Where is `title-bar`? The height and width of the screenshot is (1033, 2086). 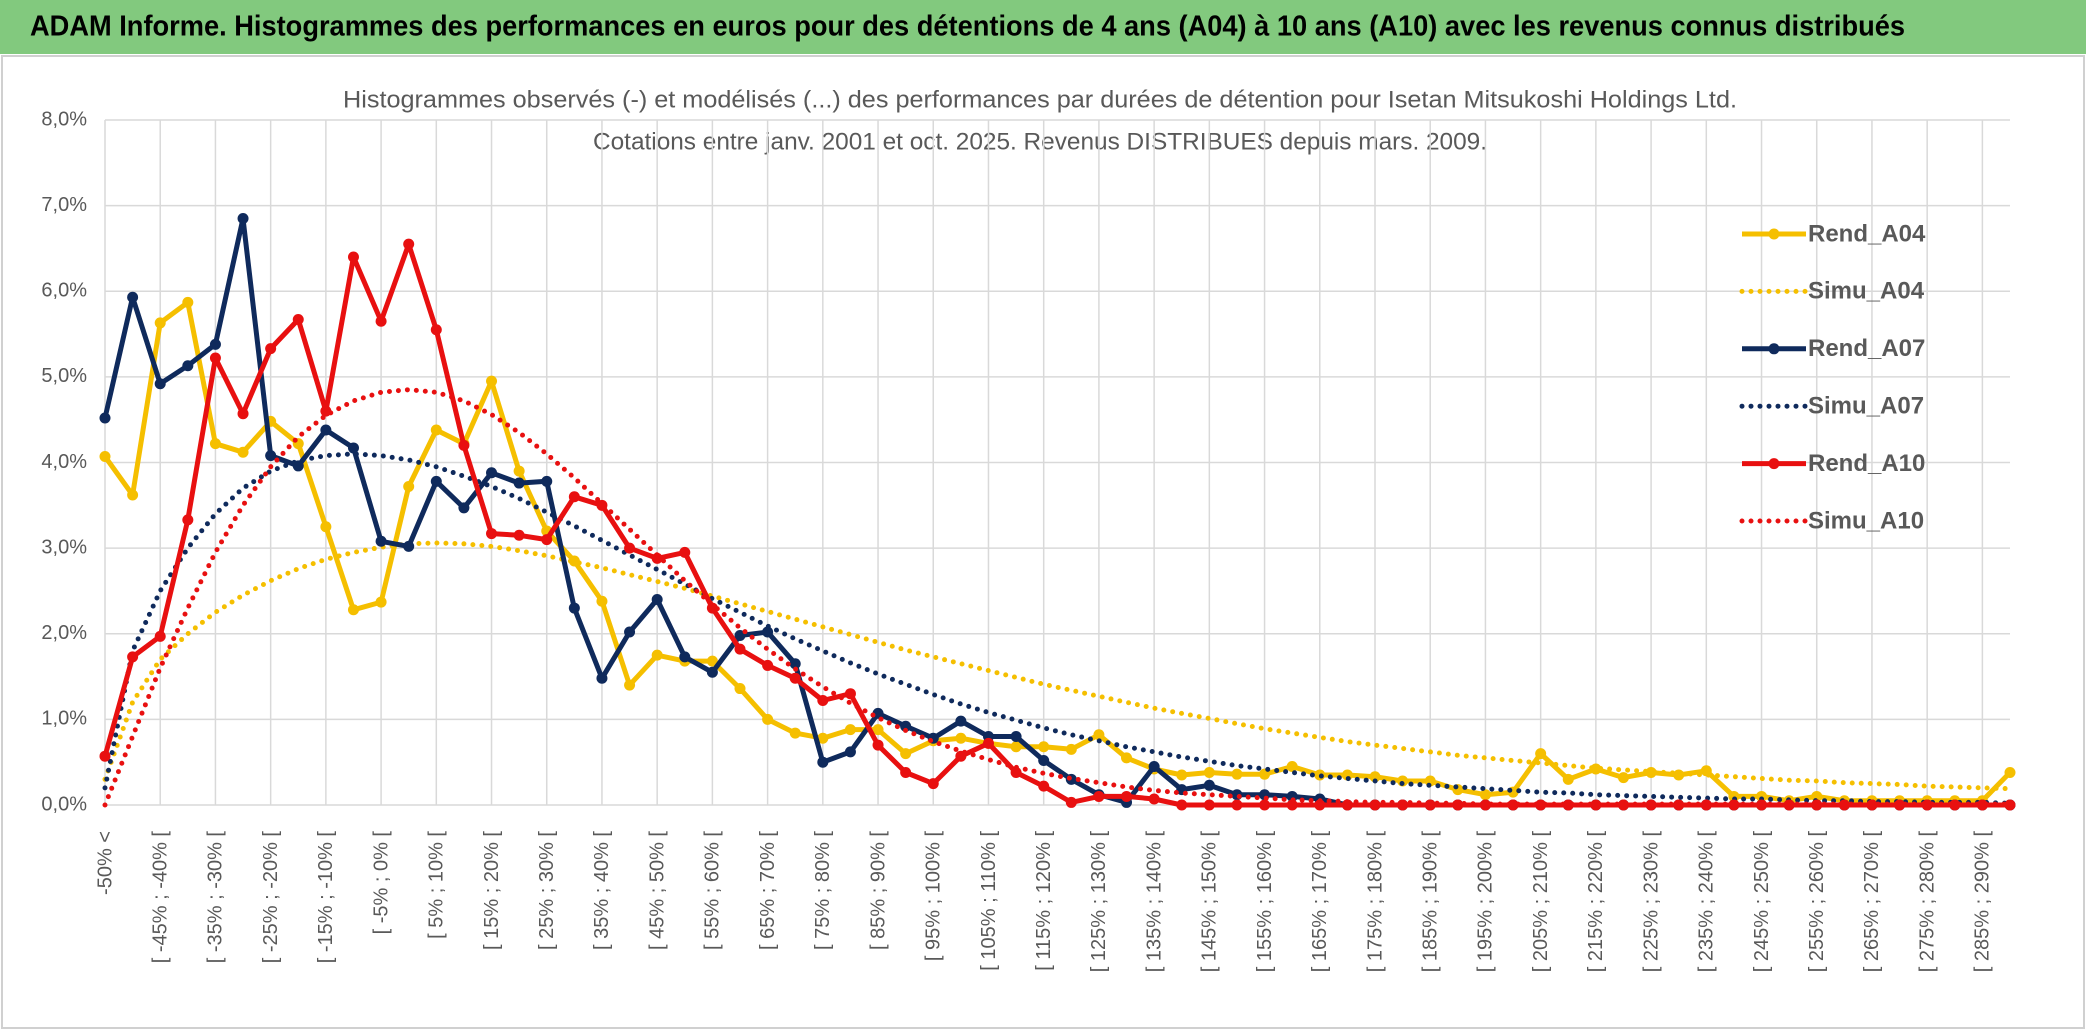 title-bar is located at coordinates (1043, 27).